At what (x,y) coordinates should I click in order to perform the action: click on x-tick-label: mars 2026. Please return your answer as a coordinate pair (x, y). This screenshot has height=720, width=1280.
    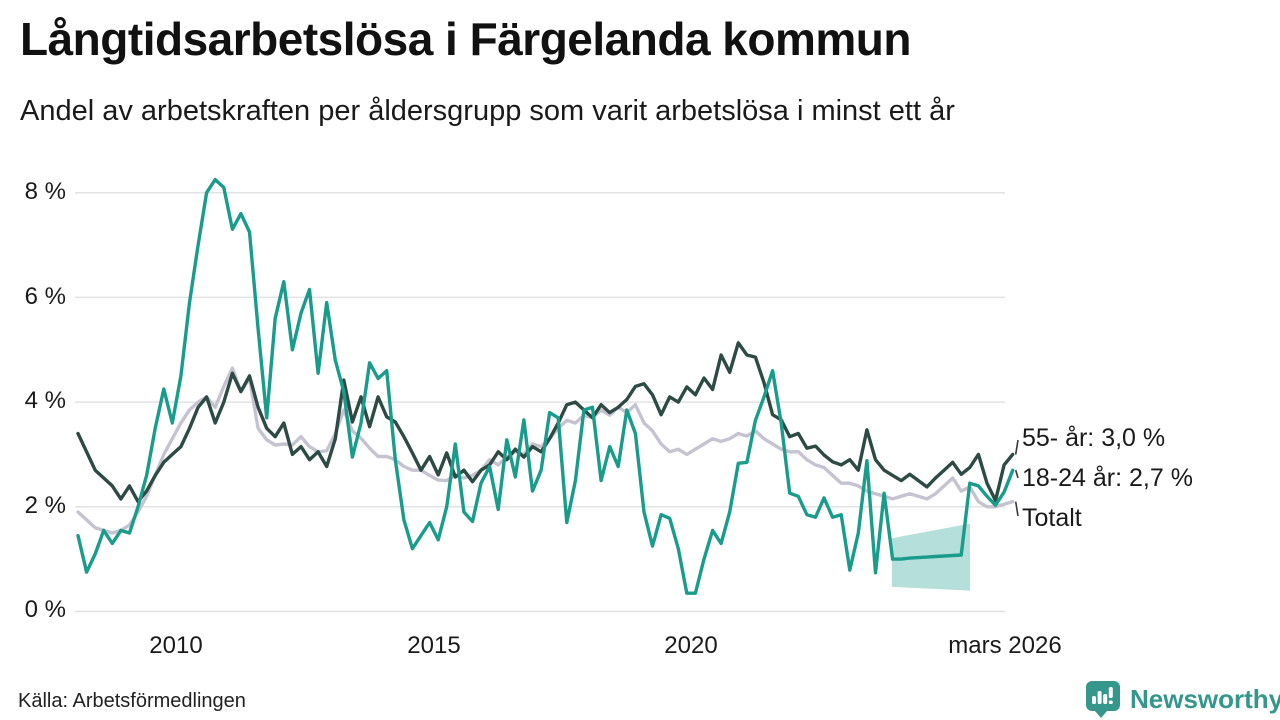
    Looking at the image, I should click on (1005, 645).